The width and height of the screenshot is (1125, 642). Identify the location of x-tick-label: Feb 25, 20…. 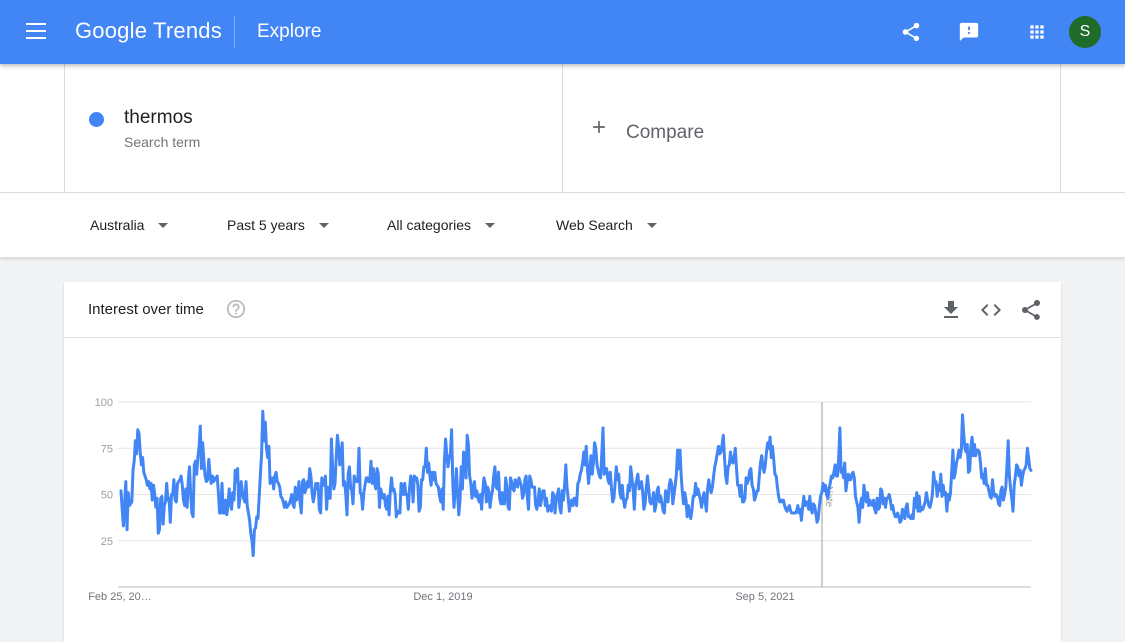
(120, 597).